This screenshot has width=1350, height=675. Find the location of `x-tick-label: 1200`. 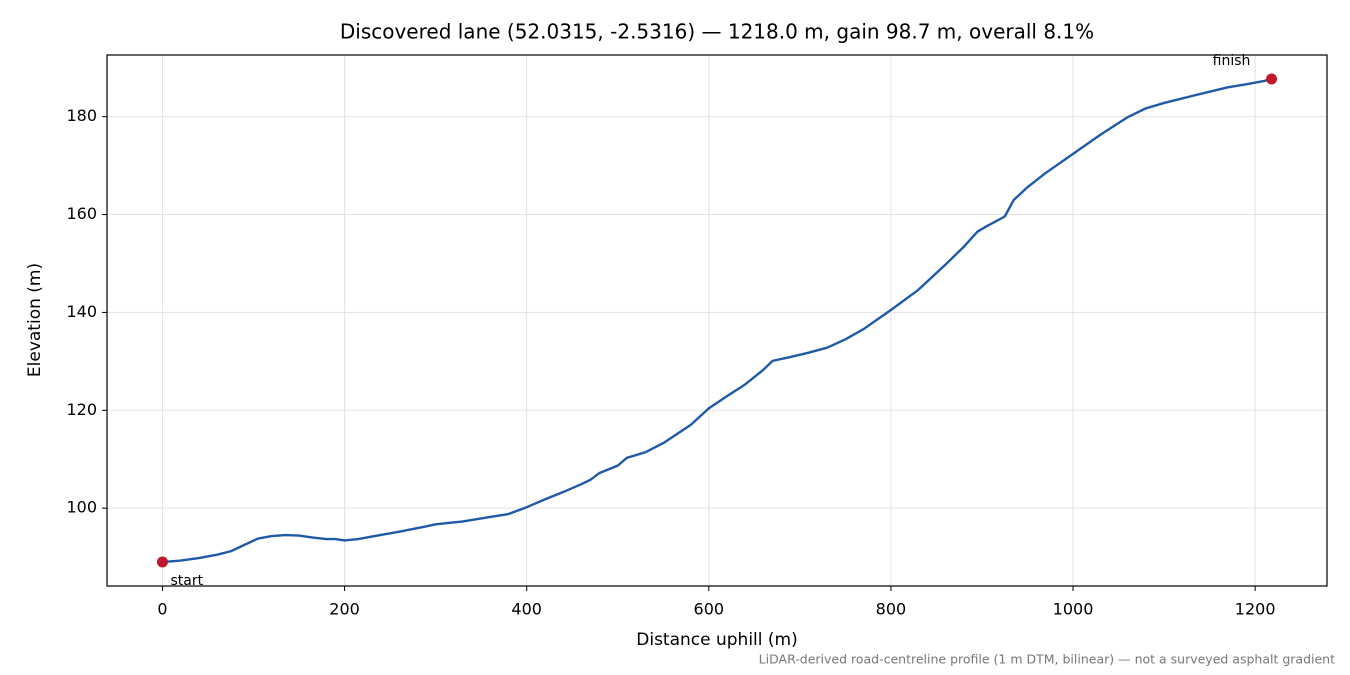

x-tick-label: 1200 is located at coordinates (1255, 609).